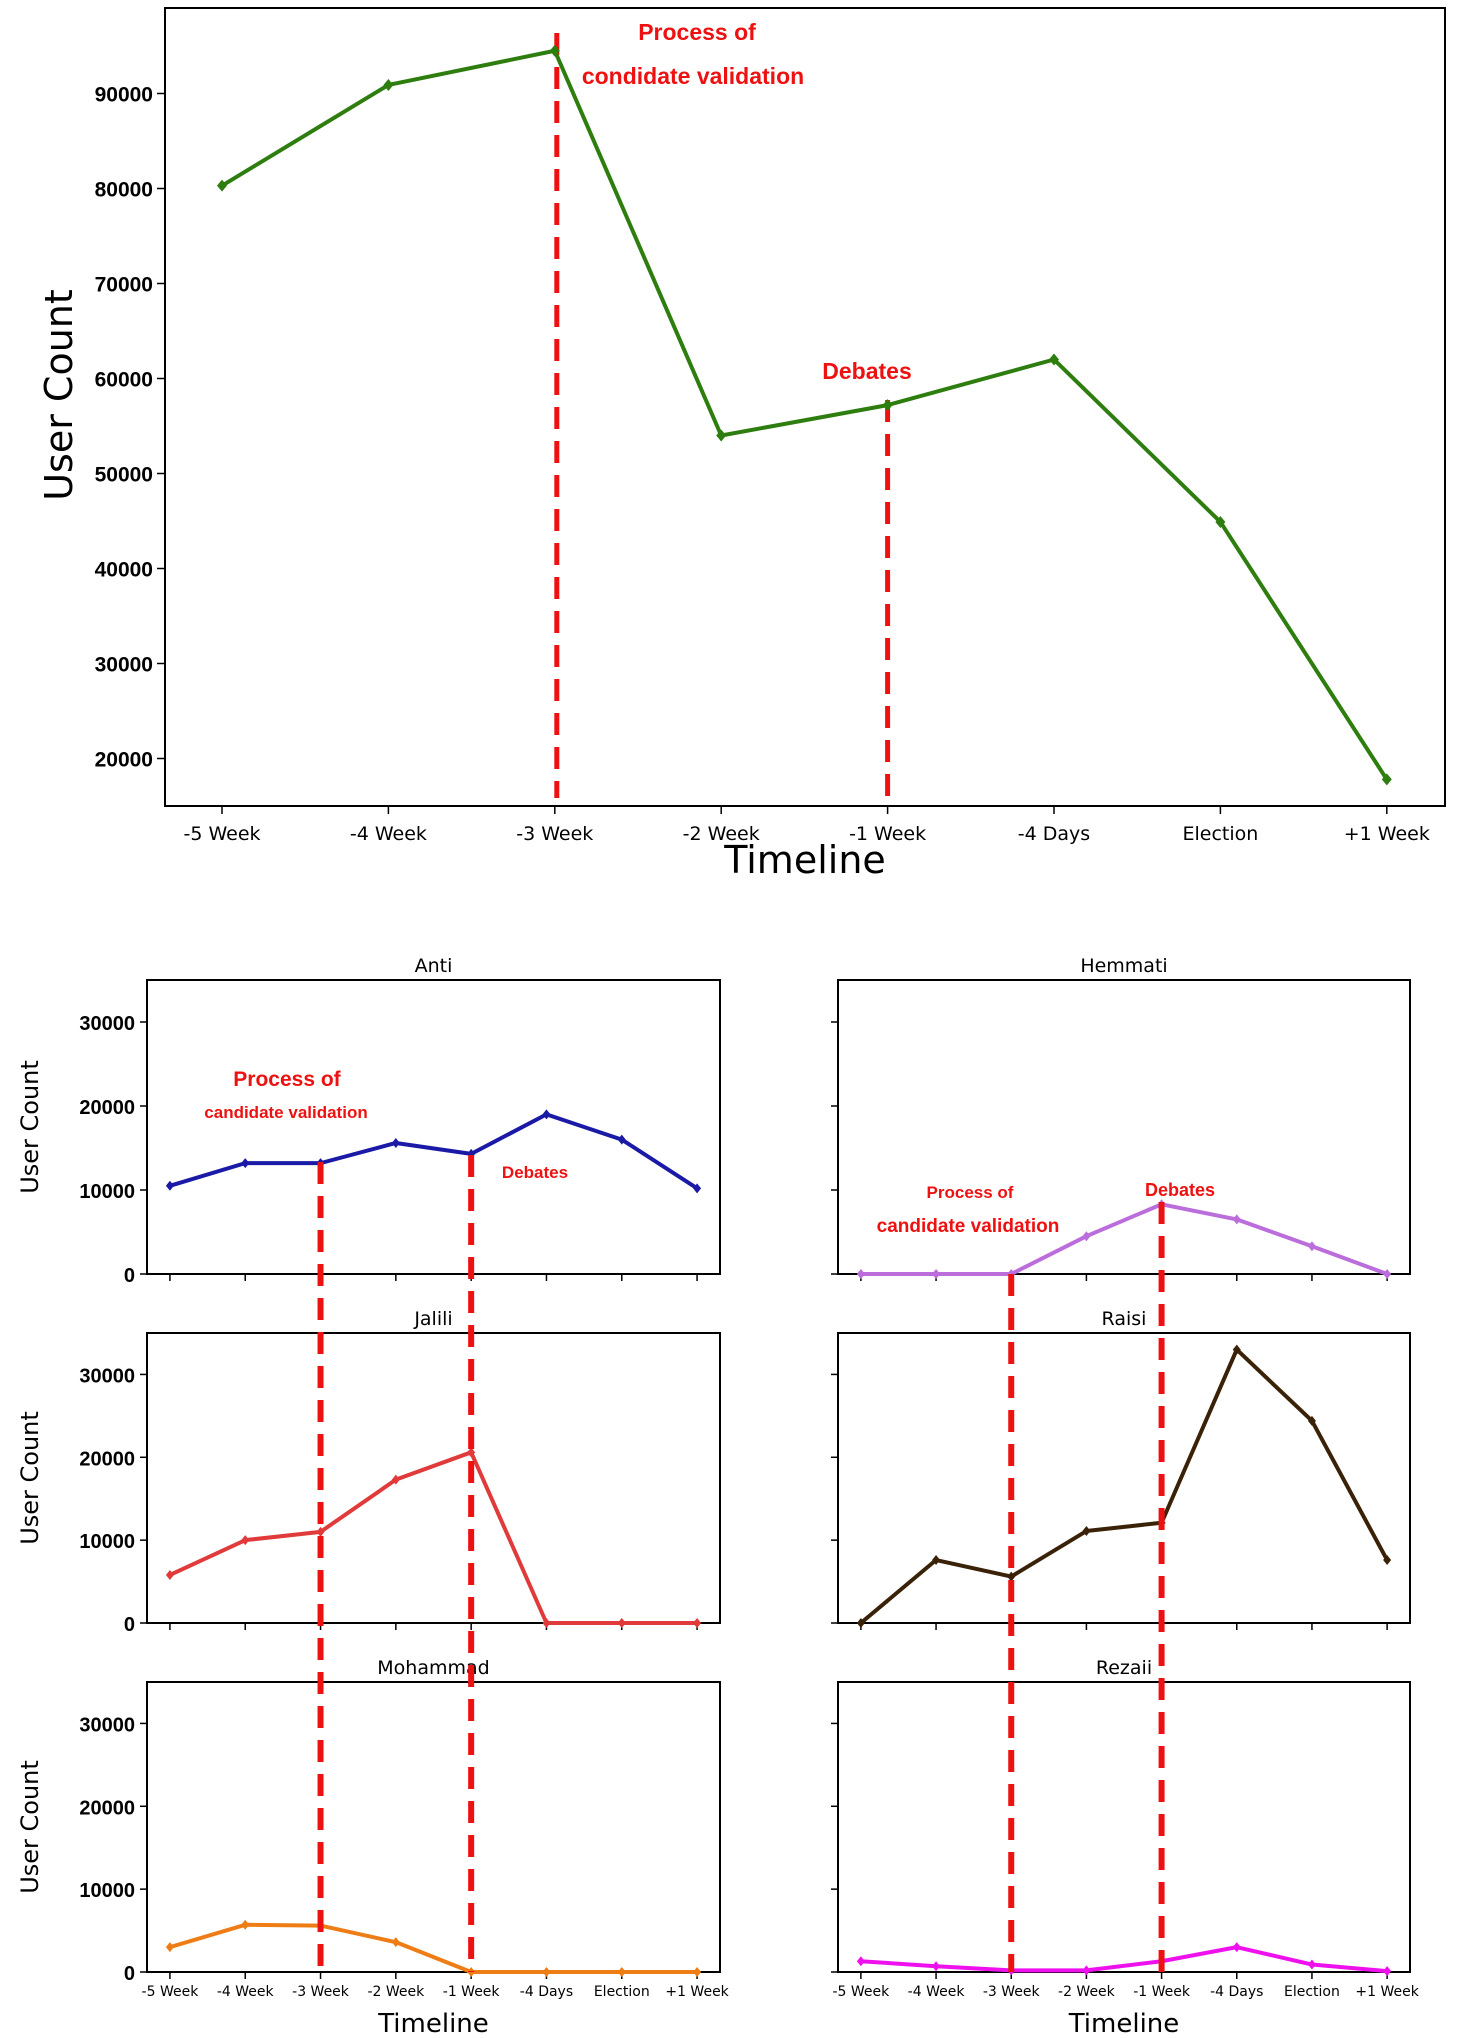 Image resolution: width=1465 pixels, height=2038 pixels. Describe the element at coordinates (433, 1827) in the screenshot. I see `panel-mohammad-frame` at that location.